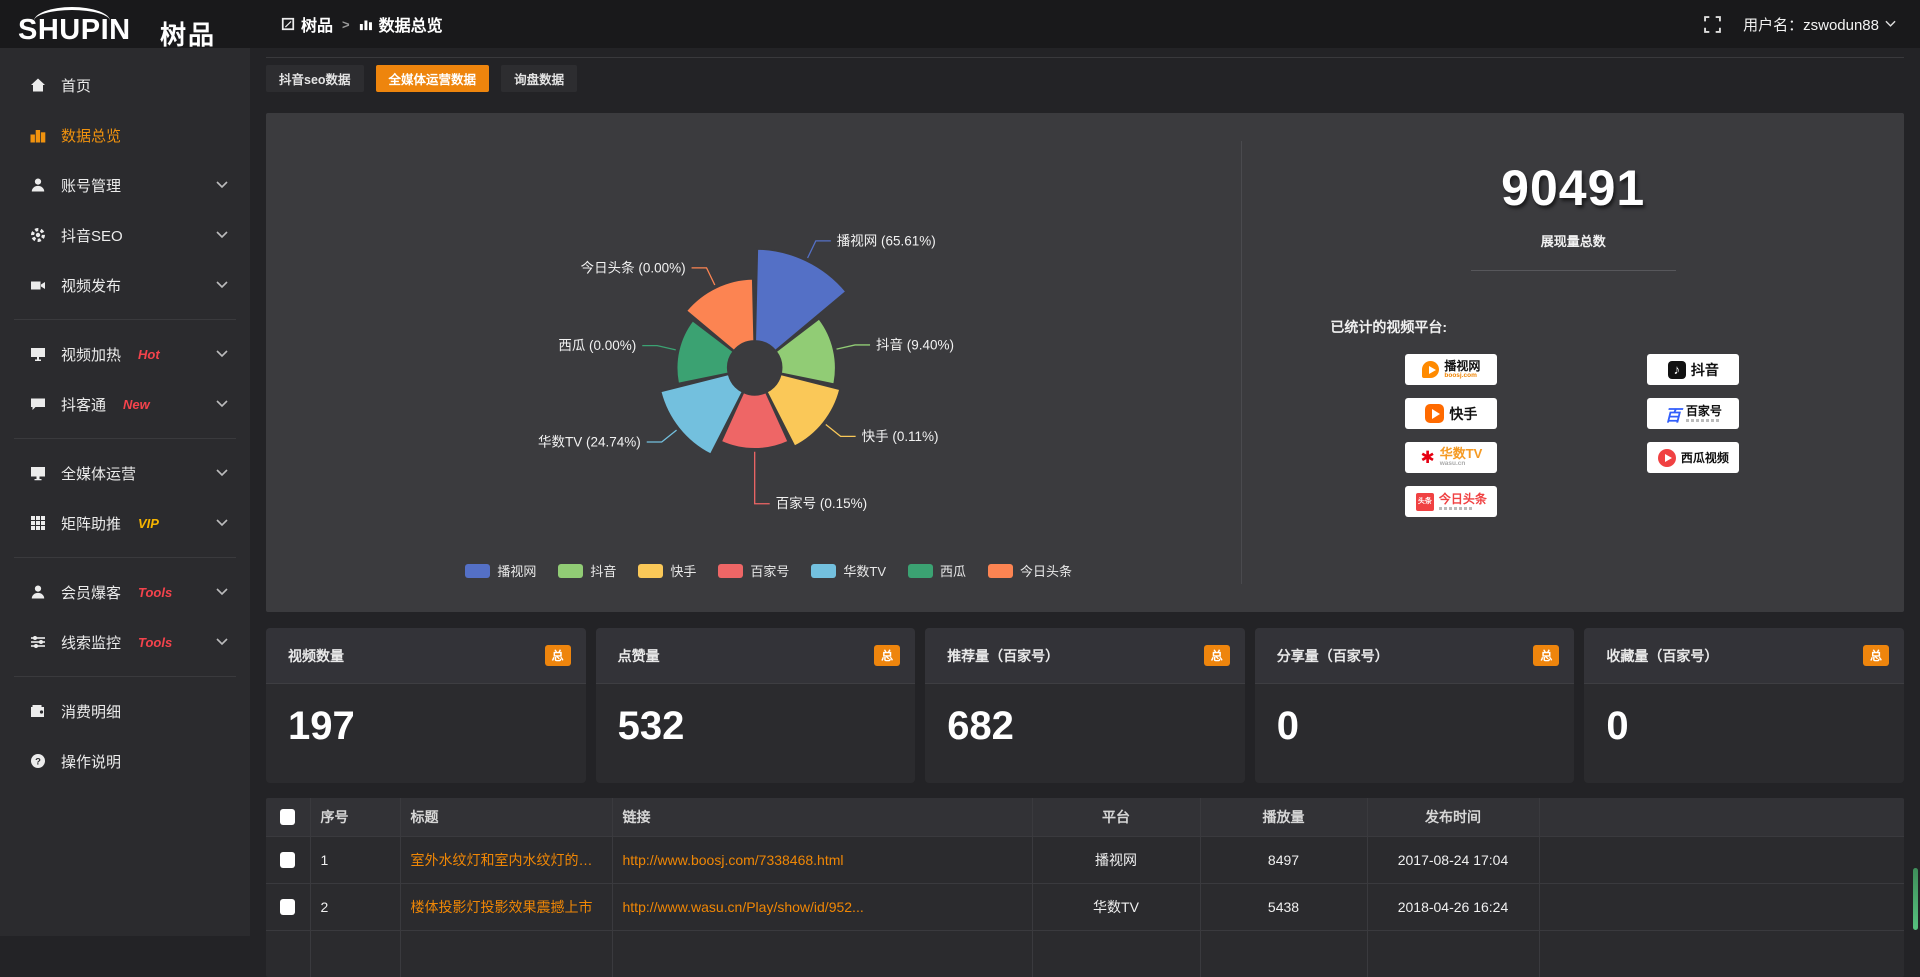 This screenshot has height=977, width=1920. I want to click on sidebar-item-video-publish: 视频发布, so click(125, 285).